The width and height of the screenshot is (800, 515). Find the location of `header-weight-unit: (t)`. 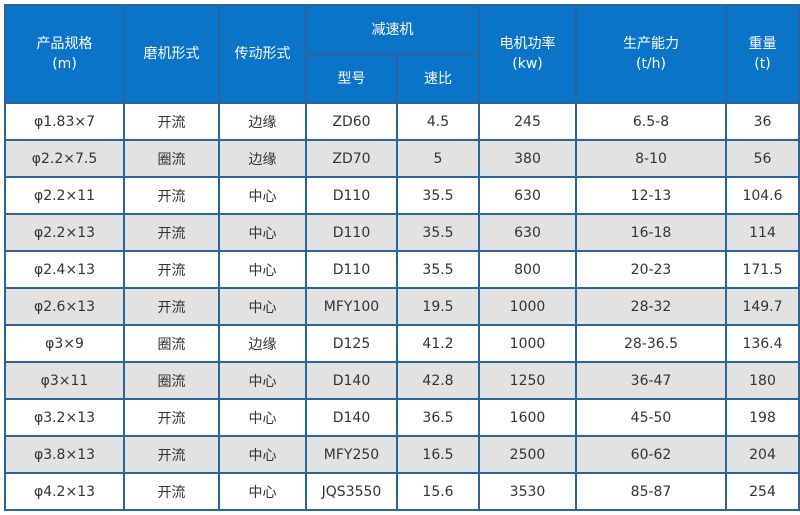

header-weight-unit: (t) is located at coordinates (762, 64).